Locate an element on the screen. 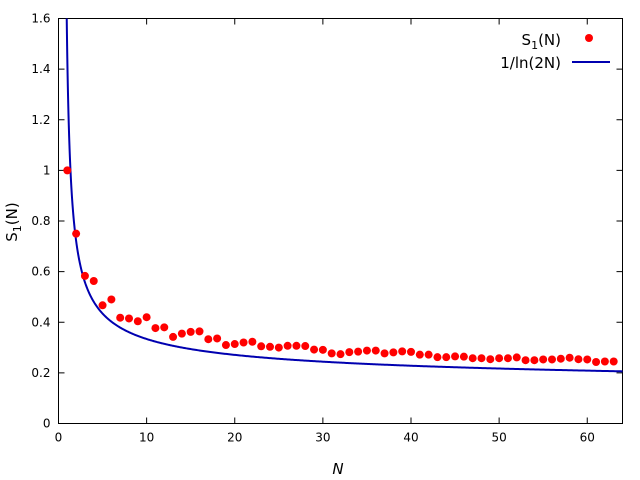 The width and height of the screenshot is (640, 480). x-tick-label: 50 is located at coordinates (498, 438).